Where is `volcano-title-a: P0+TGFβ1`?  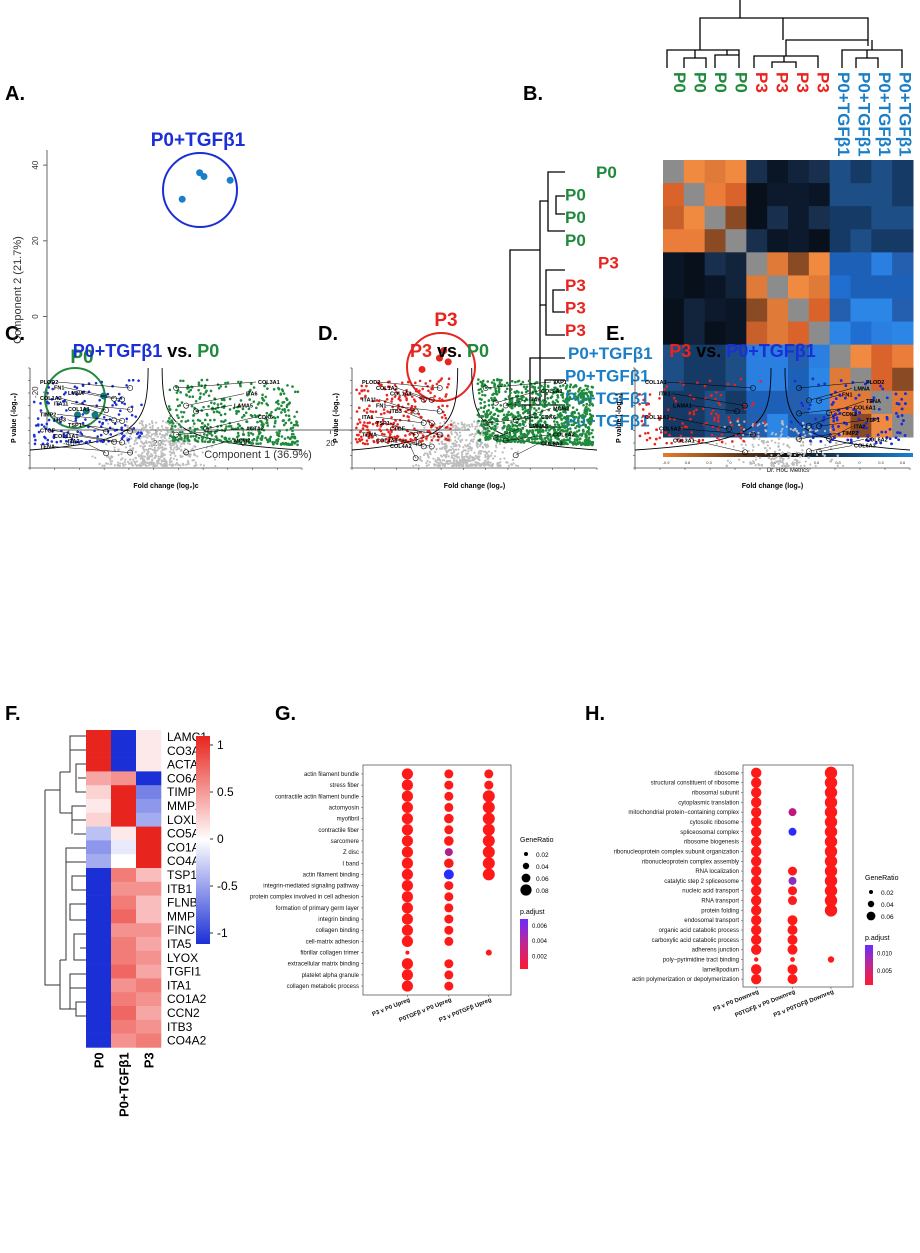 volcano-title-a: P0+TGFβ1 is located at coordinates (118, 351).